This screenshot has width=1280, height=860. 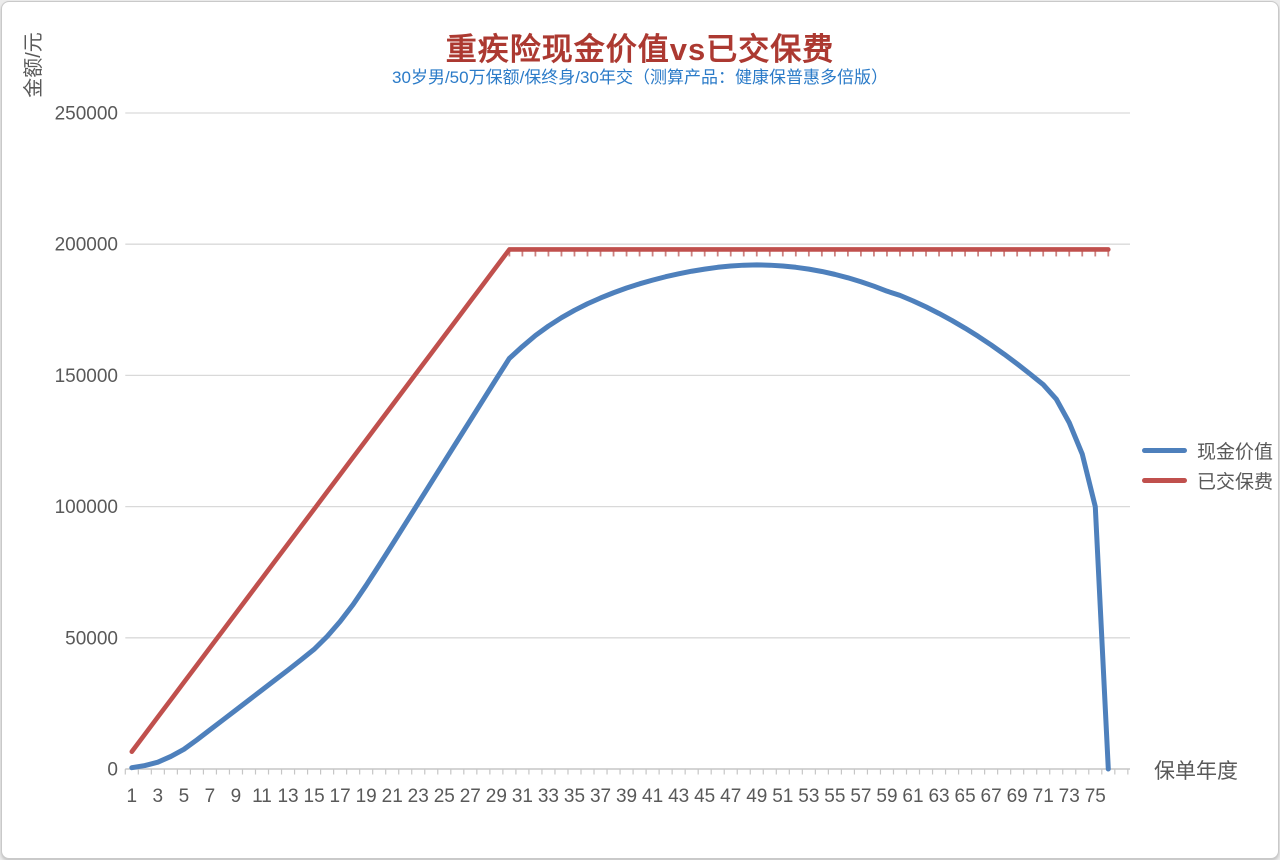 What do you see at coordinates (470, 796) in the screenshot?
I see `x-tick-label: 27` at bounding box center [470, 796].